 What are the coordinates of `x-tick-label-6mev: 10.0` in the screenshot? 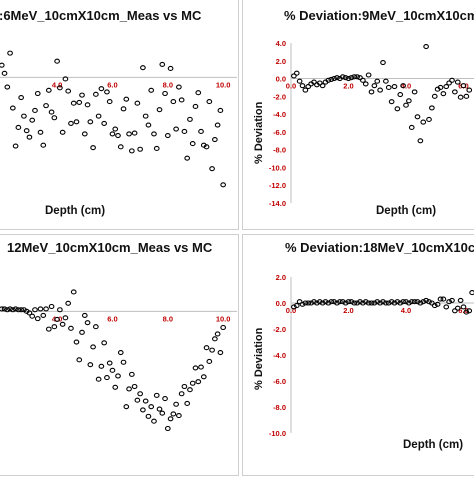 It's located at (223, 84).